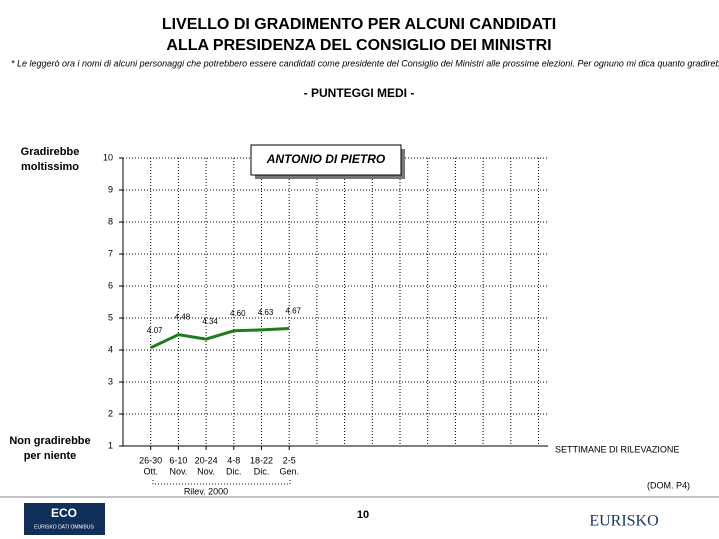 Image resolution: width=719 pixels, height=539 pixels. What do you see at coordinates (668, 485) in the screenshot?
I see `source: (DOM. P4)` at bounding box center [668, 485].